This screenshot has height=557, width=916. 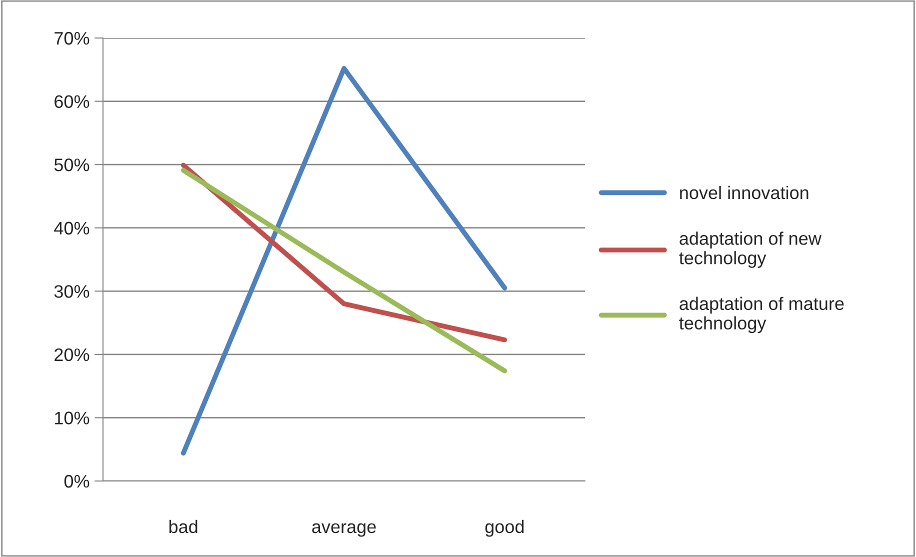 I want to click on x-tick-label: good, so click(x=504, y=528).